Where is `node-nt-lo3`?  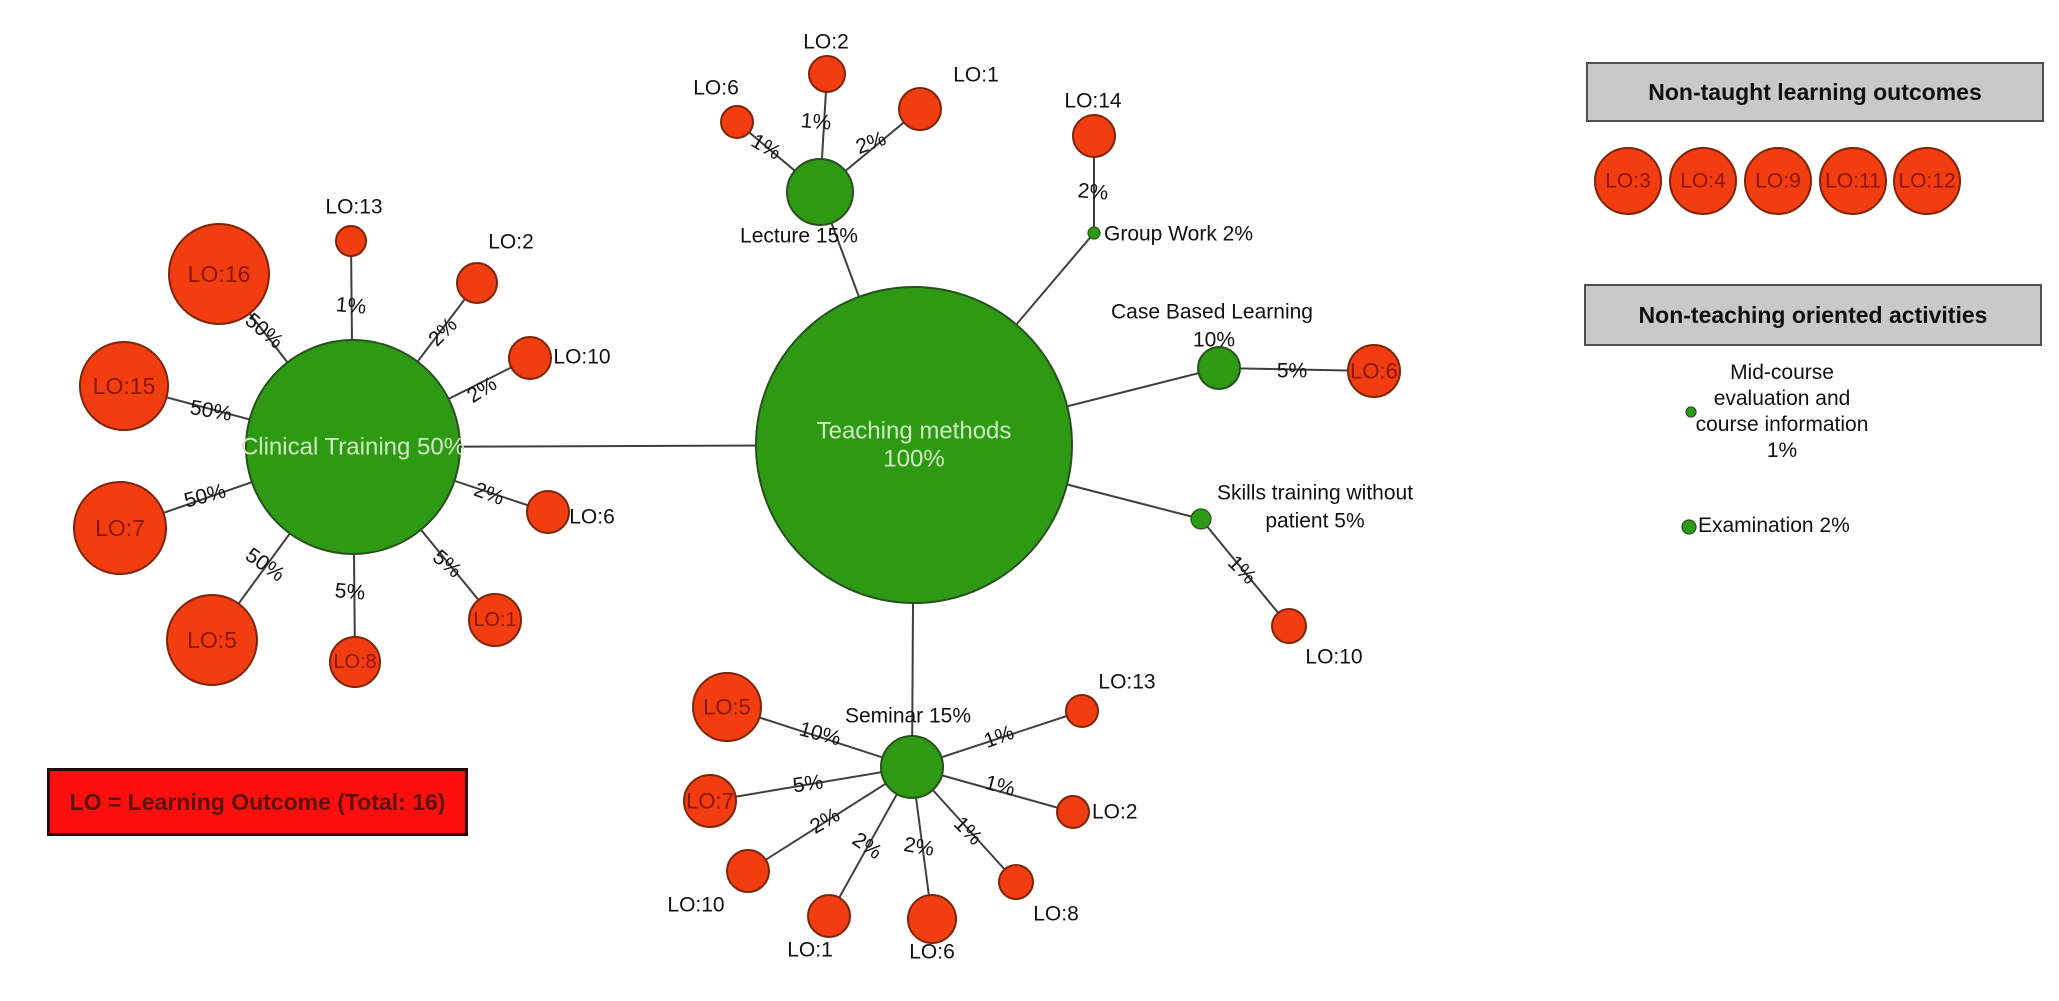
node-nt-lo3 is located at coordinates (1628, 181).